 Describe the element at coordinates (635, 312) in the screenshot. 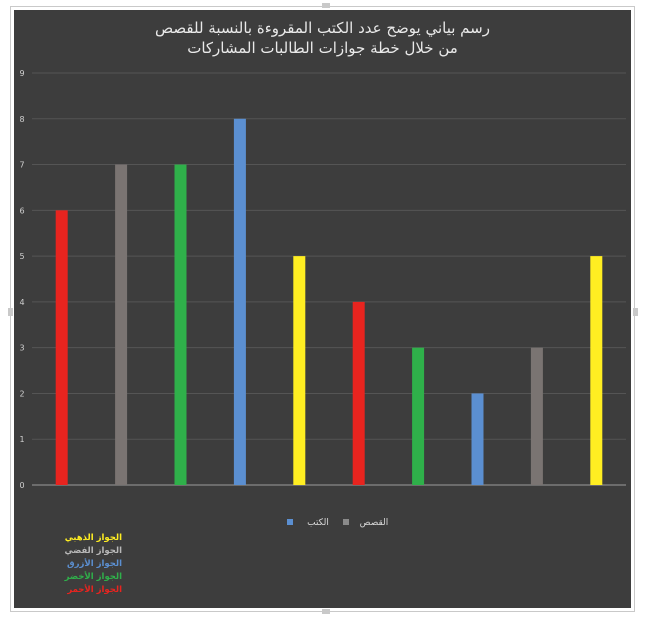

I see `frame-handle-right` at that location.